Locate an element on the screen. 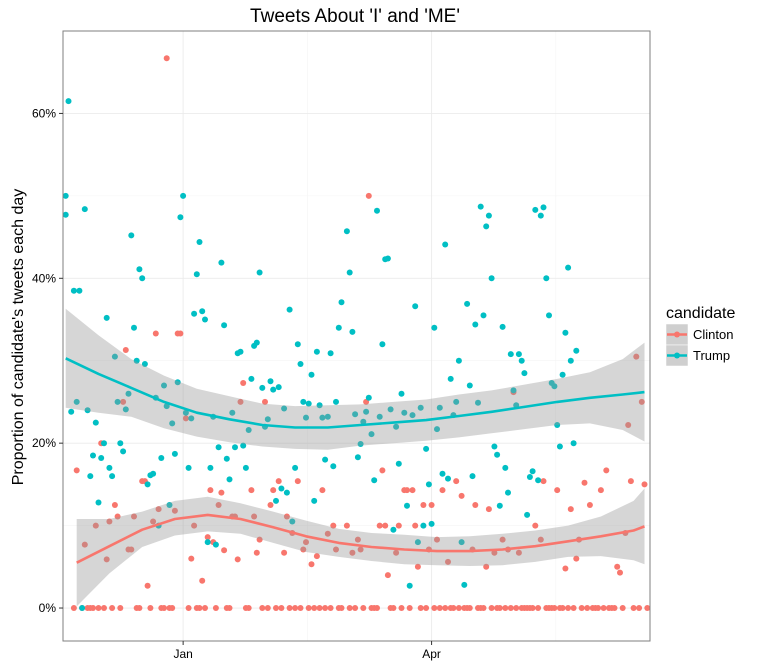 The width and height of the screenshot is (760, 665). chart-title: Tweets About 'I' and 'ME' is located at coordinates (355, 16).